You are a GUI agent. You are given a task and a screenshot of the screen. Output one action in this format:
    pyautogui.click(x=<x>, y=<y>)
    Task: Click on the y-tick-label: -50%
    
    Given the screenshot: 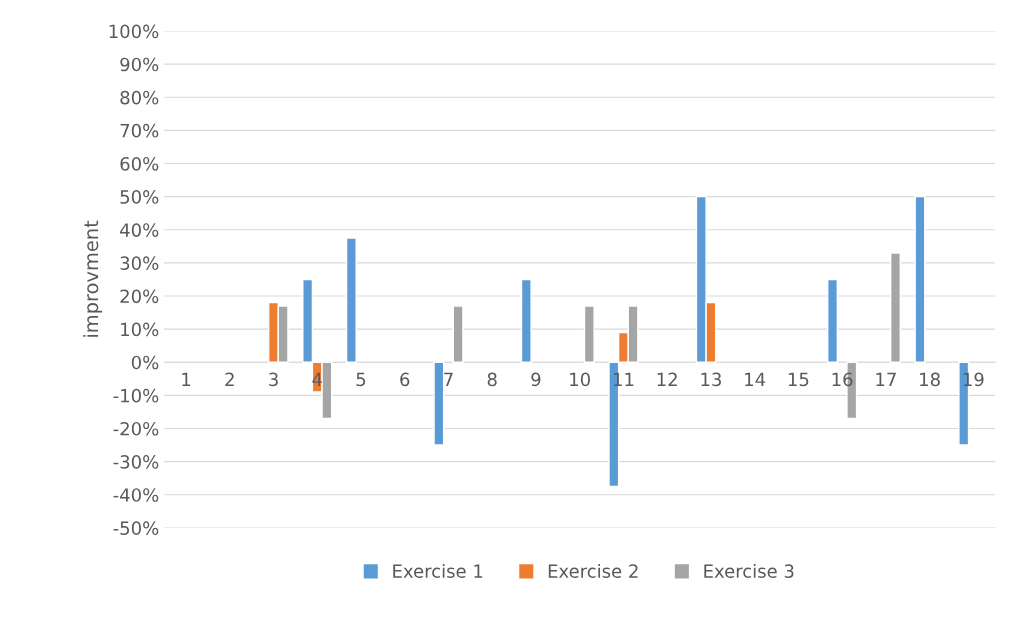 What is the action you would take?
    pyautogui.click(x=136, y=528)
    